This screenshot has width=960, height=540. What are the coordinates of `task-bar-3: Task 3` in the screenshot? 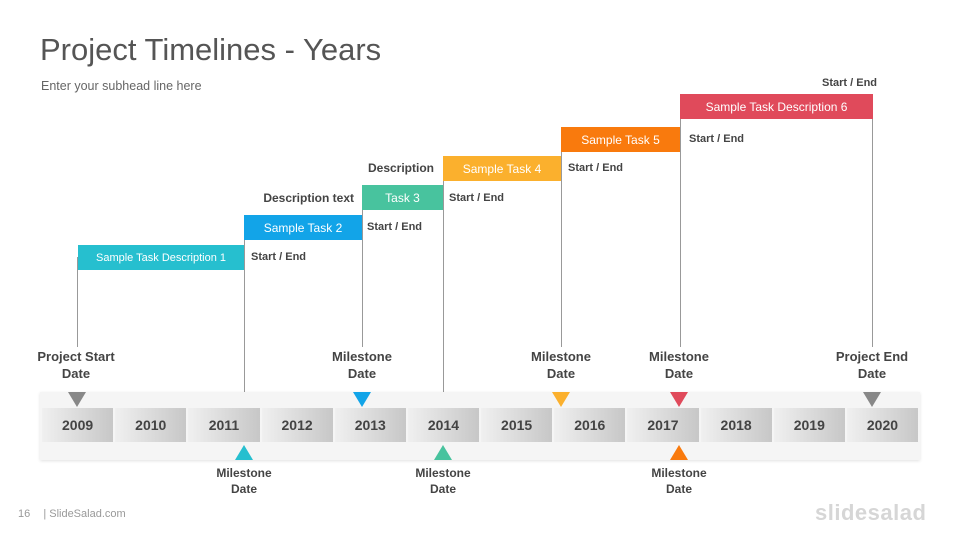 It's located at (402, 197).